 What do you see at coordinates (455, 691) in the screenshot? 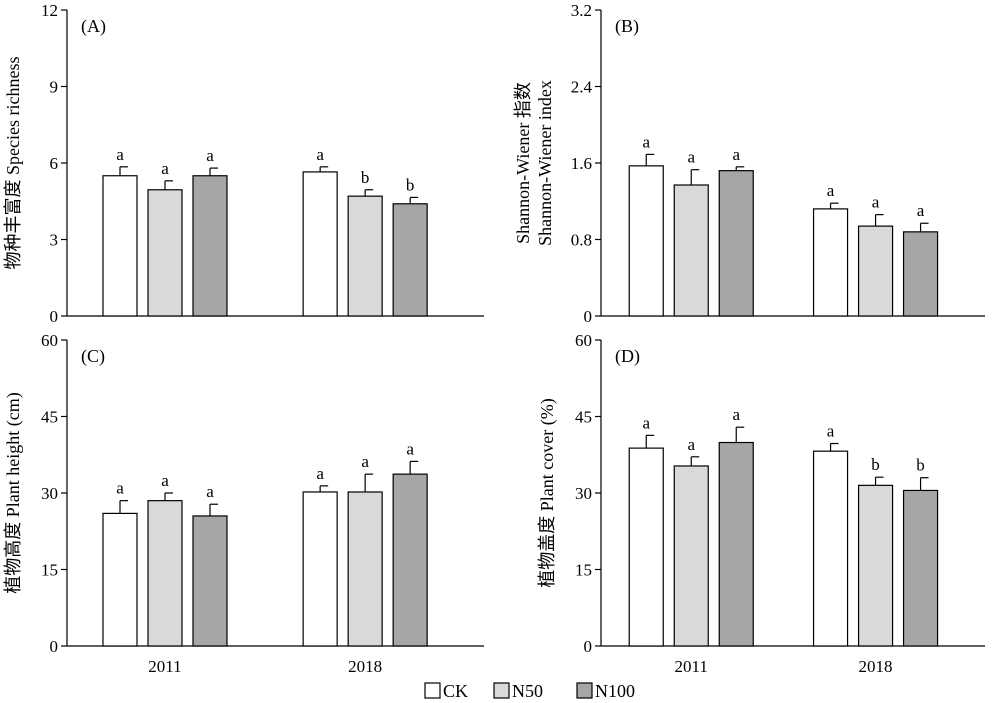
I see `legend-label-ck: CK` at bounding box center [455, 691].